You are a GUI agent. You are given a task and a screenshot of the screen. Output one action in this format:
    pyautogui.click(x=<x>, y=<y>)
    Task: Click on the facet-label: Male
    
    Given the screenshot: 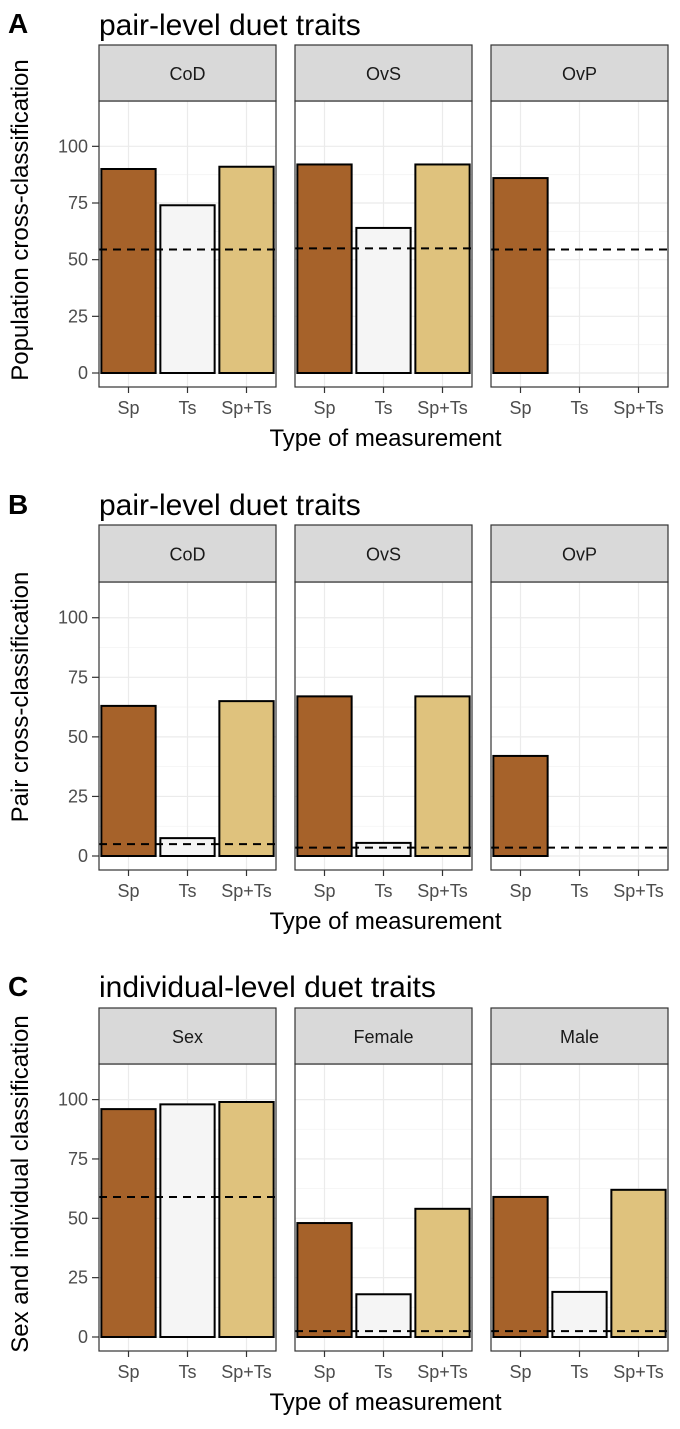 What is the action you would take?
    pyautogui.click(x=579, y=1037)
    